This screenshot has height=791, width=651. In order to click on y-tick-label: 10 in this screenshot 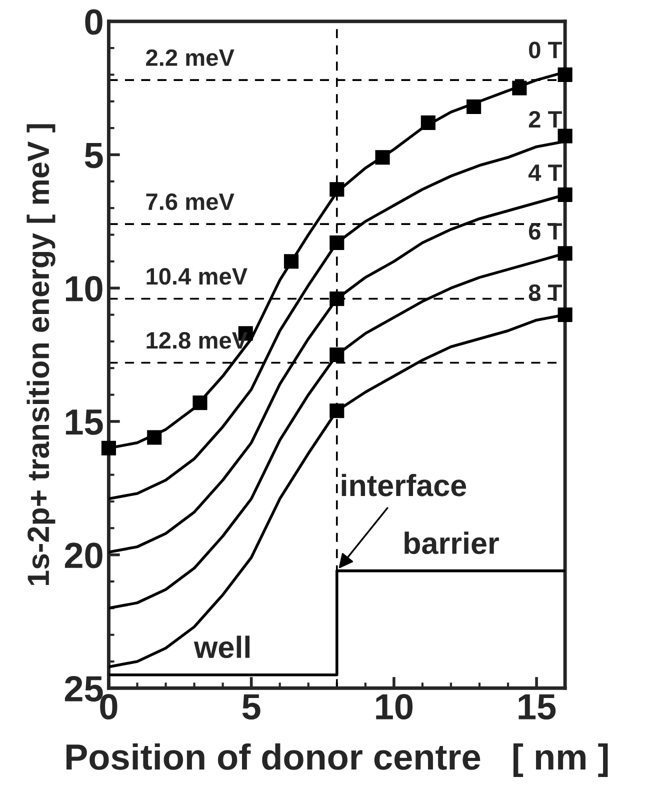, I will do `click(84, 289)`.